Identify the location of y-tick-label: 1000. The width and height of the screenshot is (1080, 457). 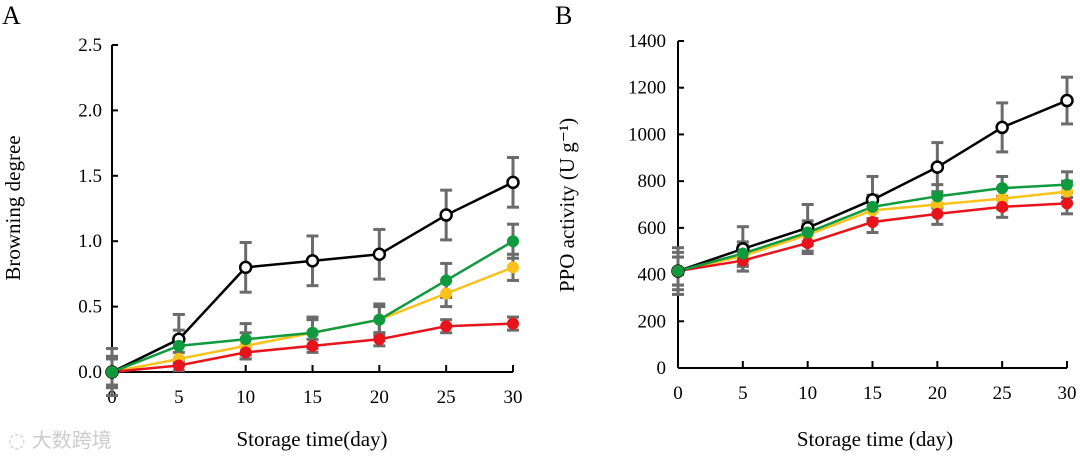
(647, 134).